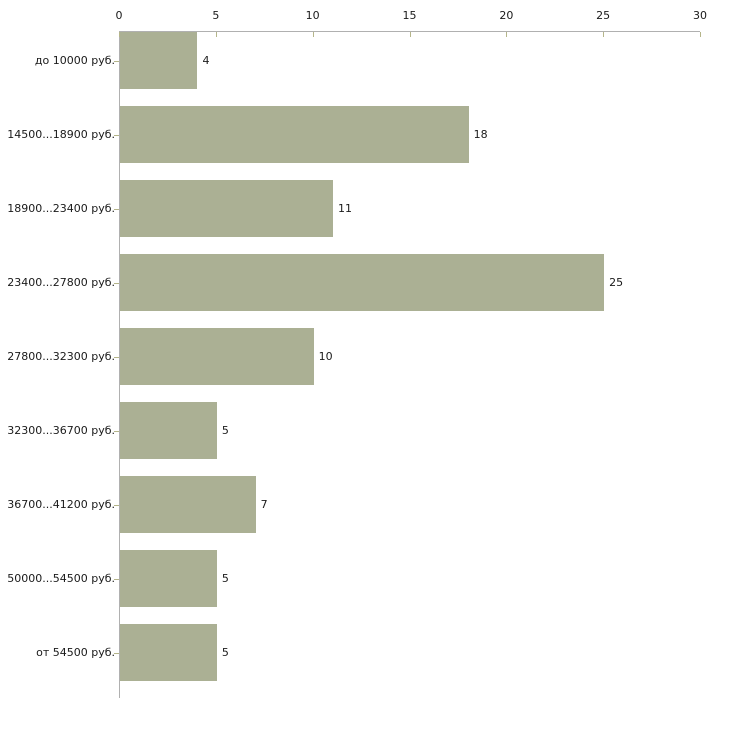 Image resolution: width=730 pixels, height=730 pixels. Describe the element at coordinates (61, 134) in the screenshot. I see `category-label: 14500...18900 руб.` at that location.